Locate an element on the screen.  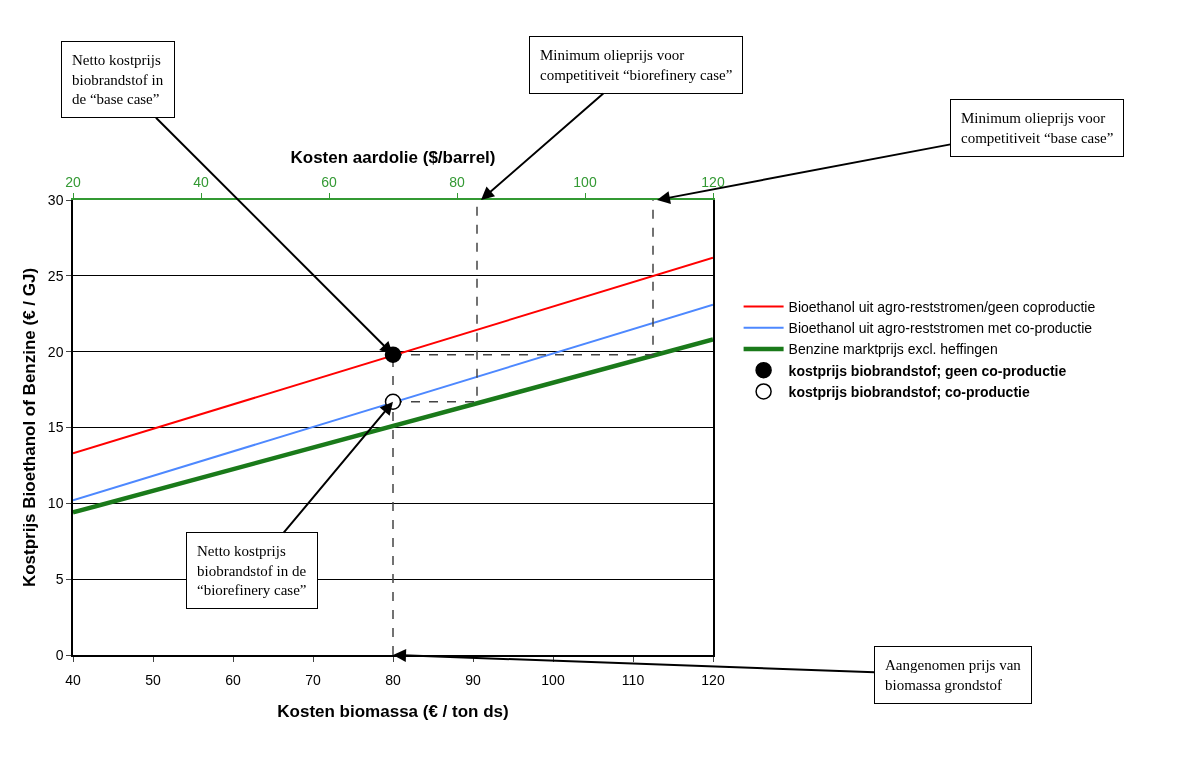
annotation: Minimum olieprijs voor competitiveit “biorefinery case” is located at coordinates (636, 65).